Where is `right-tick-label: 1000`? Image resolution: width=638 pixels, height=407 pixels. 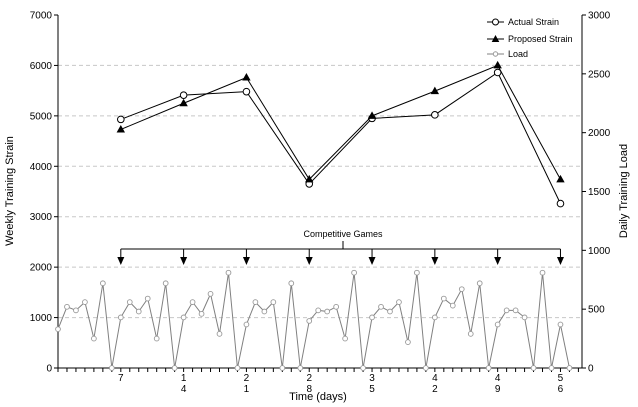
right-tick-label: 1000 is located at coordinates (599, 251).